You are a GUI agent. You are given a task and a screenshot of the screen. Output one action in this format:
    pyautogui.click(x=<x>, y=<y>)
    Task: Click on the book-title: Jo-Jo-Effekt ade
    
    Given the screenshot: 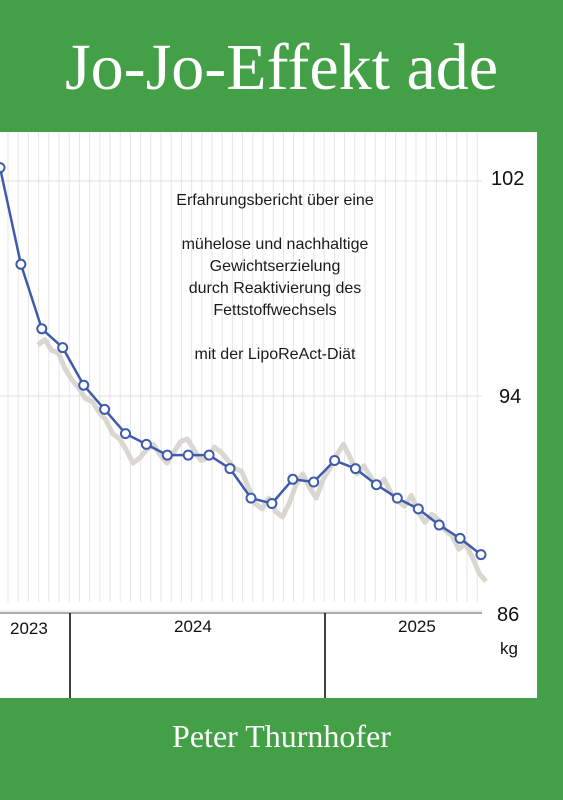 What is the action you would take?
    pyautogui.click(x=281, y=67)
    